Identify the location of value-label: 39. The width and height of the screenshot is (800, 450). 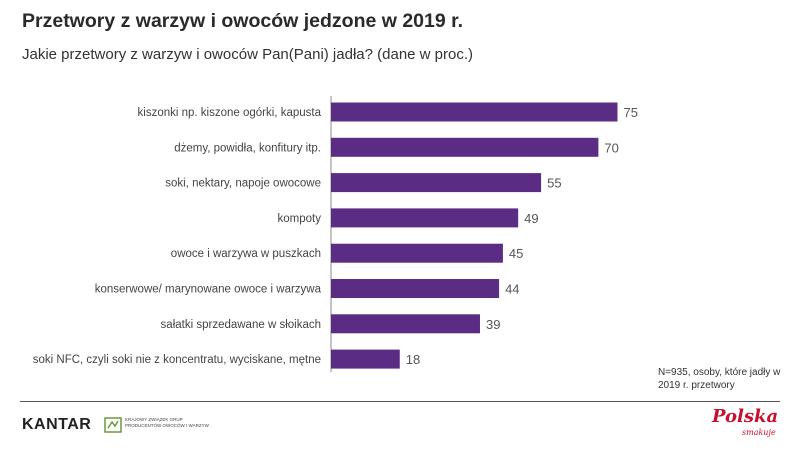
(493, 324).